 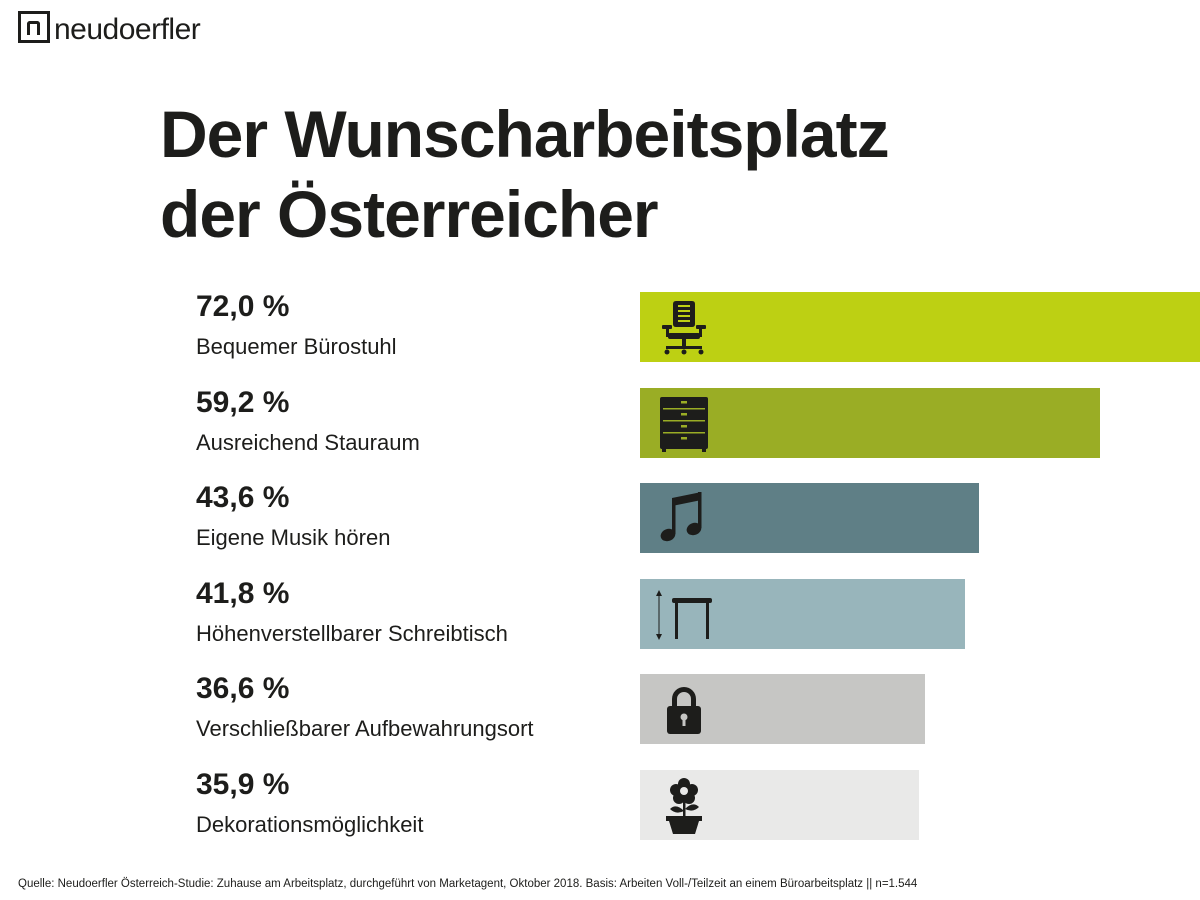 I want to click on office-chair-icon, so click(x=684, y=328).